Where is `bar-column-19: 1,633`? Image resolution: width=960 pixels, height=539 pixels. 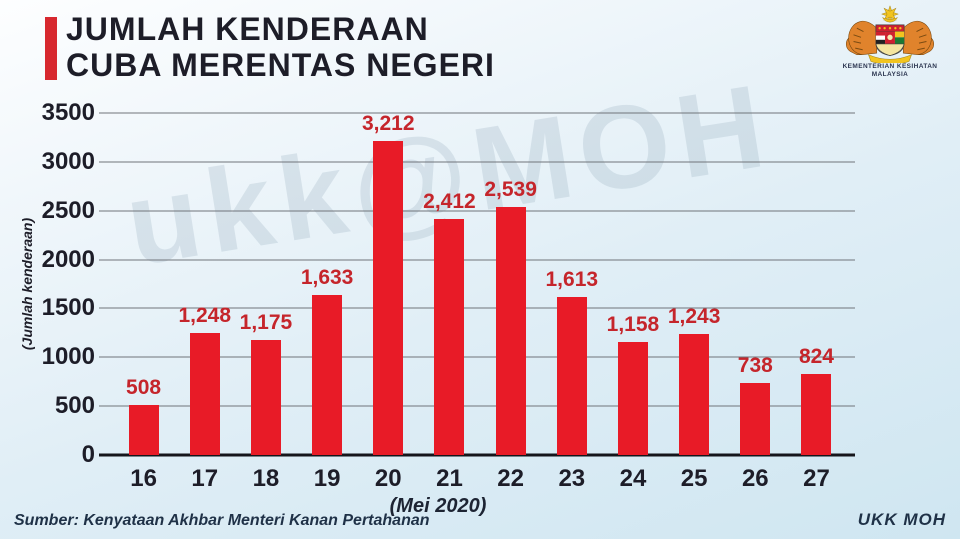
bar-column-19: 1,633 is located at coordinates (327, 284).